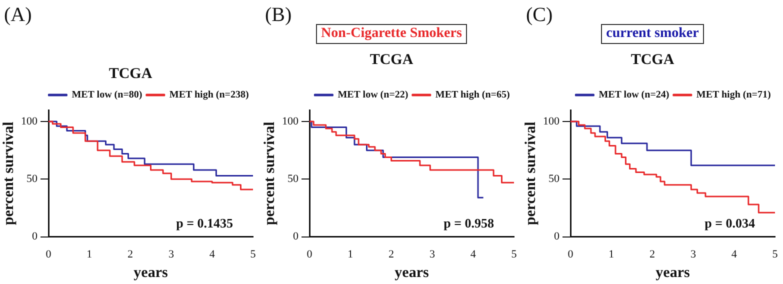 The width and height of the screenshot is (783, 284). I want to click on text: (C), so click(539, 15).